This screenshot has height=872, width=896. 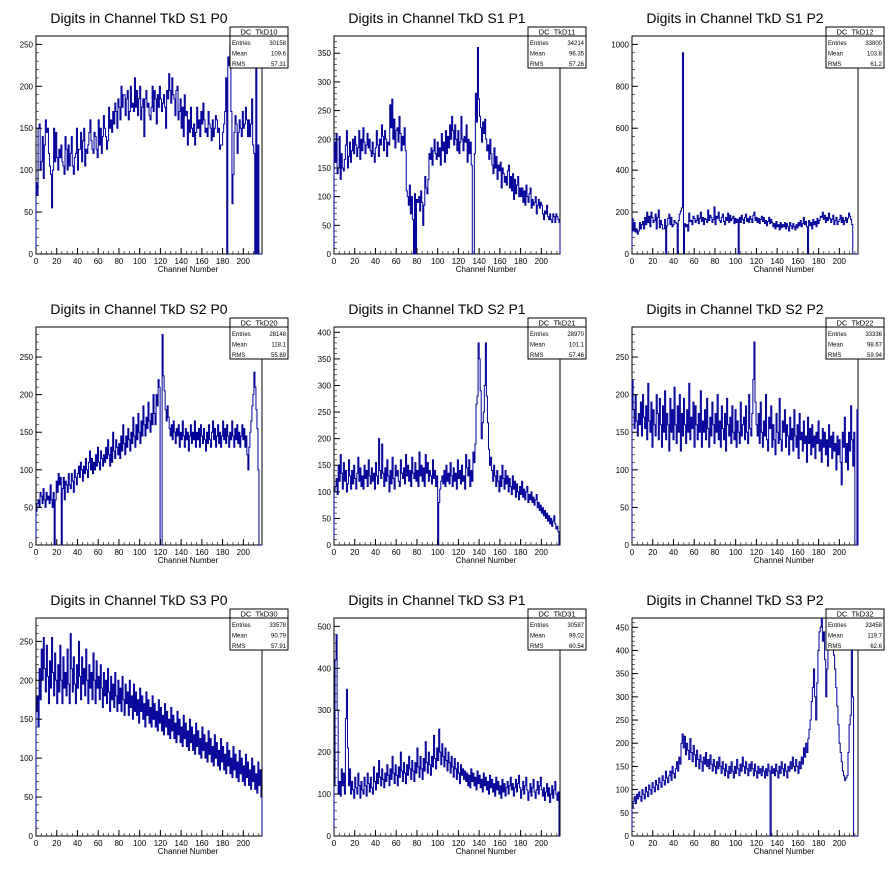 I want to click on stats-value: 60.54, so click(x=577, y=647).